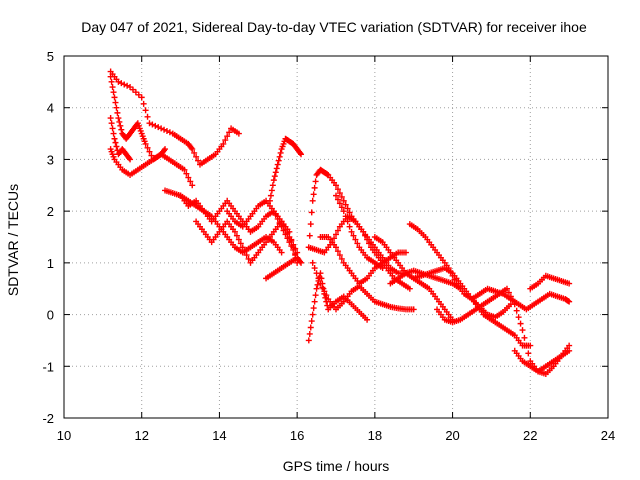 The image size is (640, 480). Describe the element at coordinates (375, 435) in the screenshot. I see `x-tick-label: 18` at that location.